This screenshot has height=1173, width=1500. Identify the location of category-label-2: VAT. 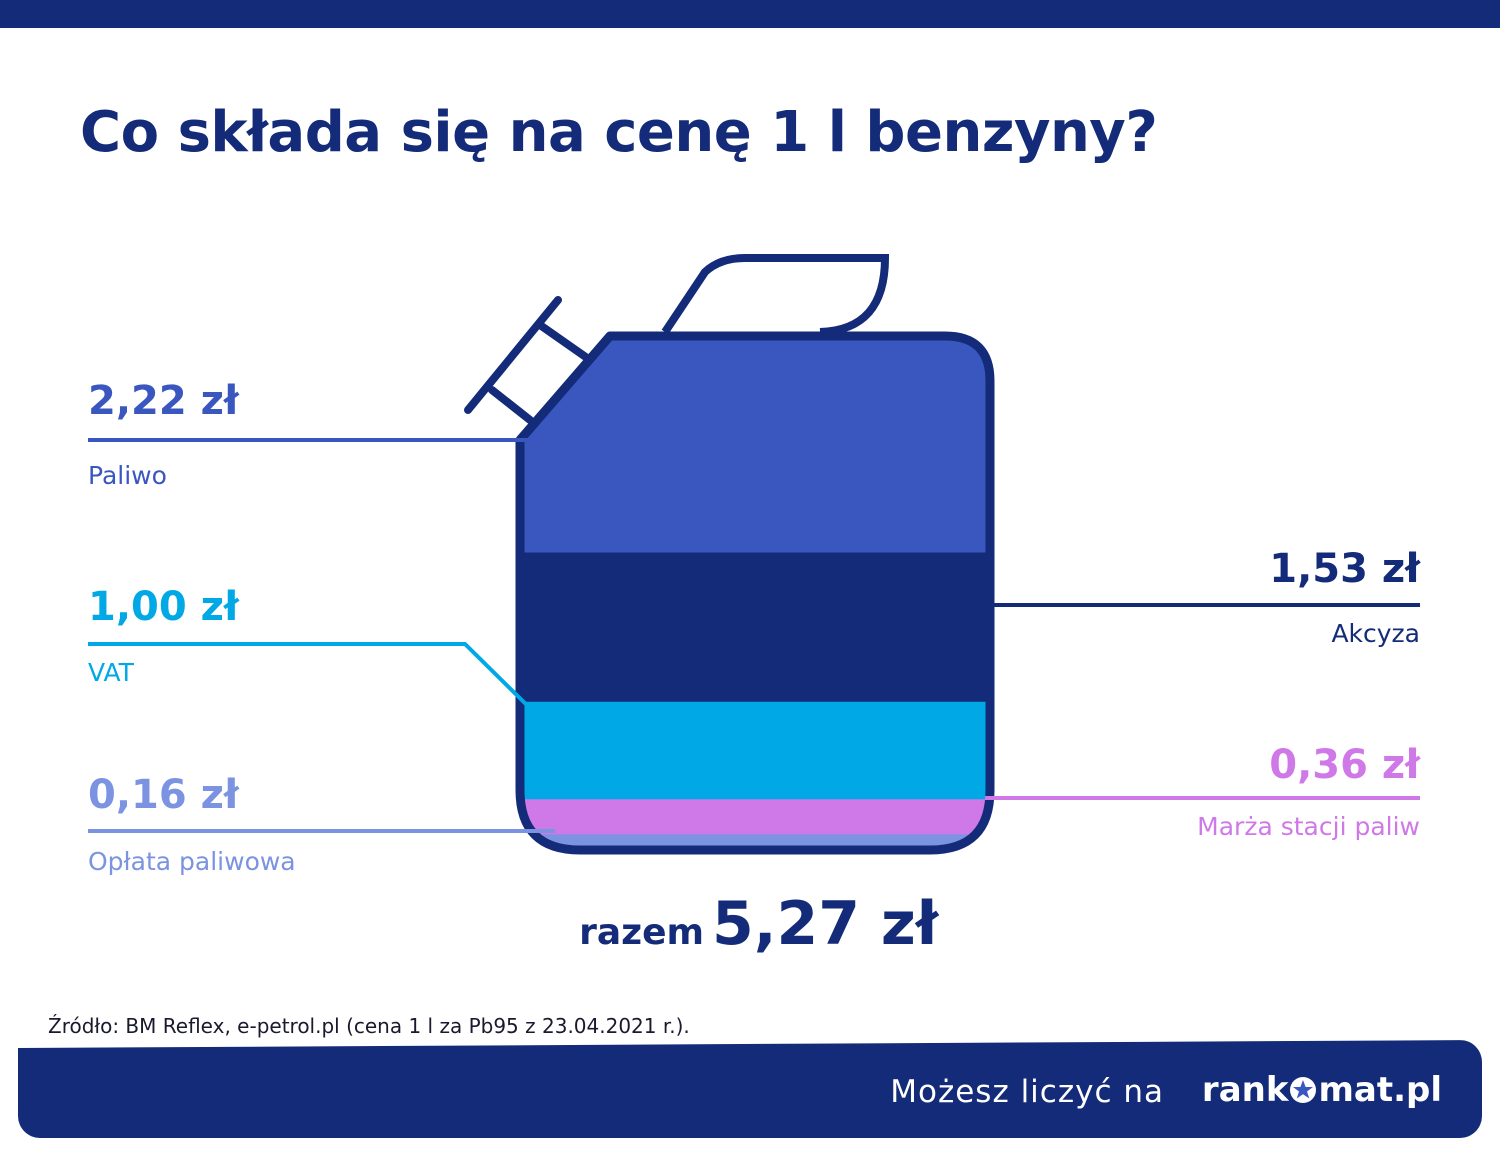
(111, 672).